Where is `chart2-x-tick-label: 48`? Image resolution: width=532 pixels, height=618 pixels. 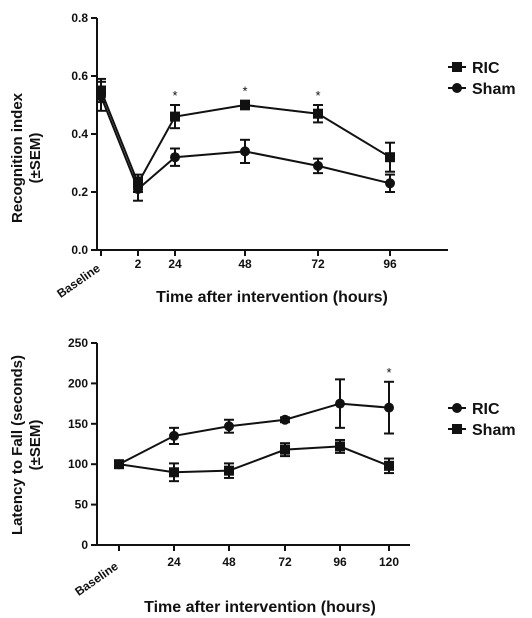 chart2-x-tick-label: 48 is located at coordinates (229, 562).